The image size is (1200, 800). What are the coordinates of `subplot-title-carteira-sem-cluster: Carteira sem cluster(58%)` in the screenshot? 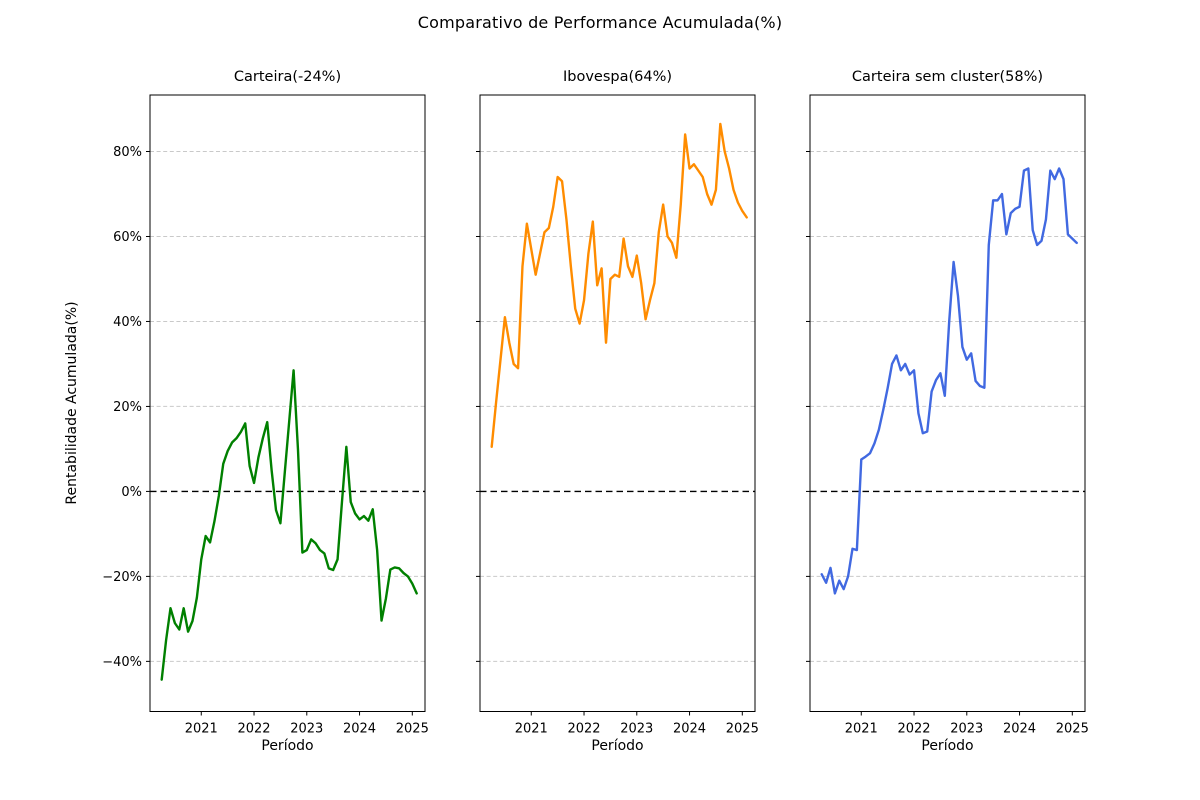 It's located at (947, 77).